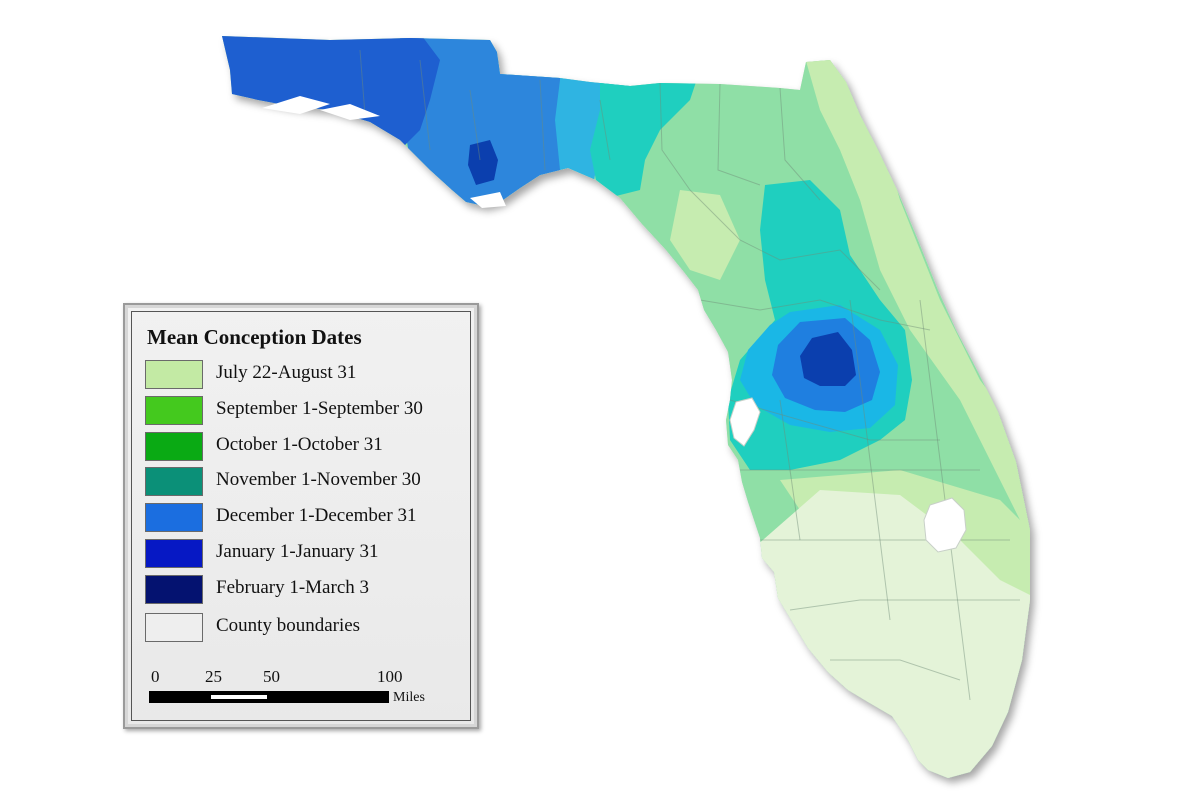 The width and height of the screenshot is (1200, 800). What do you see at coordinates (409, 697) in the screenshot?
I see `scale-unit: Miles` at bounding box center [409, 697].